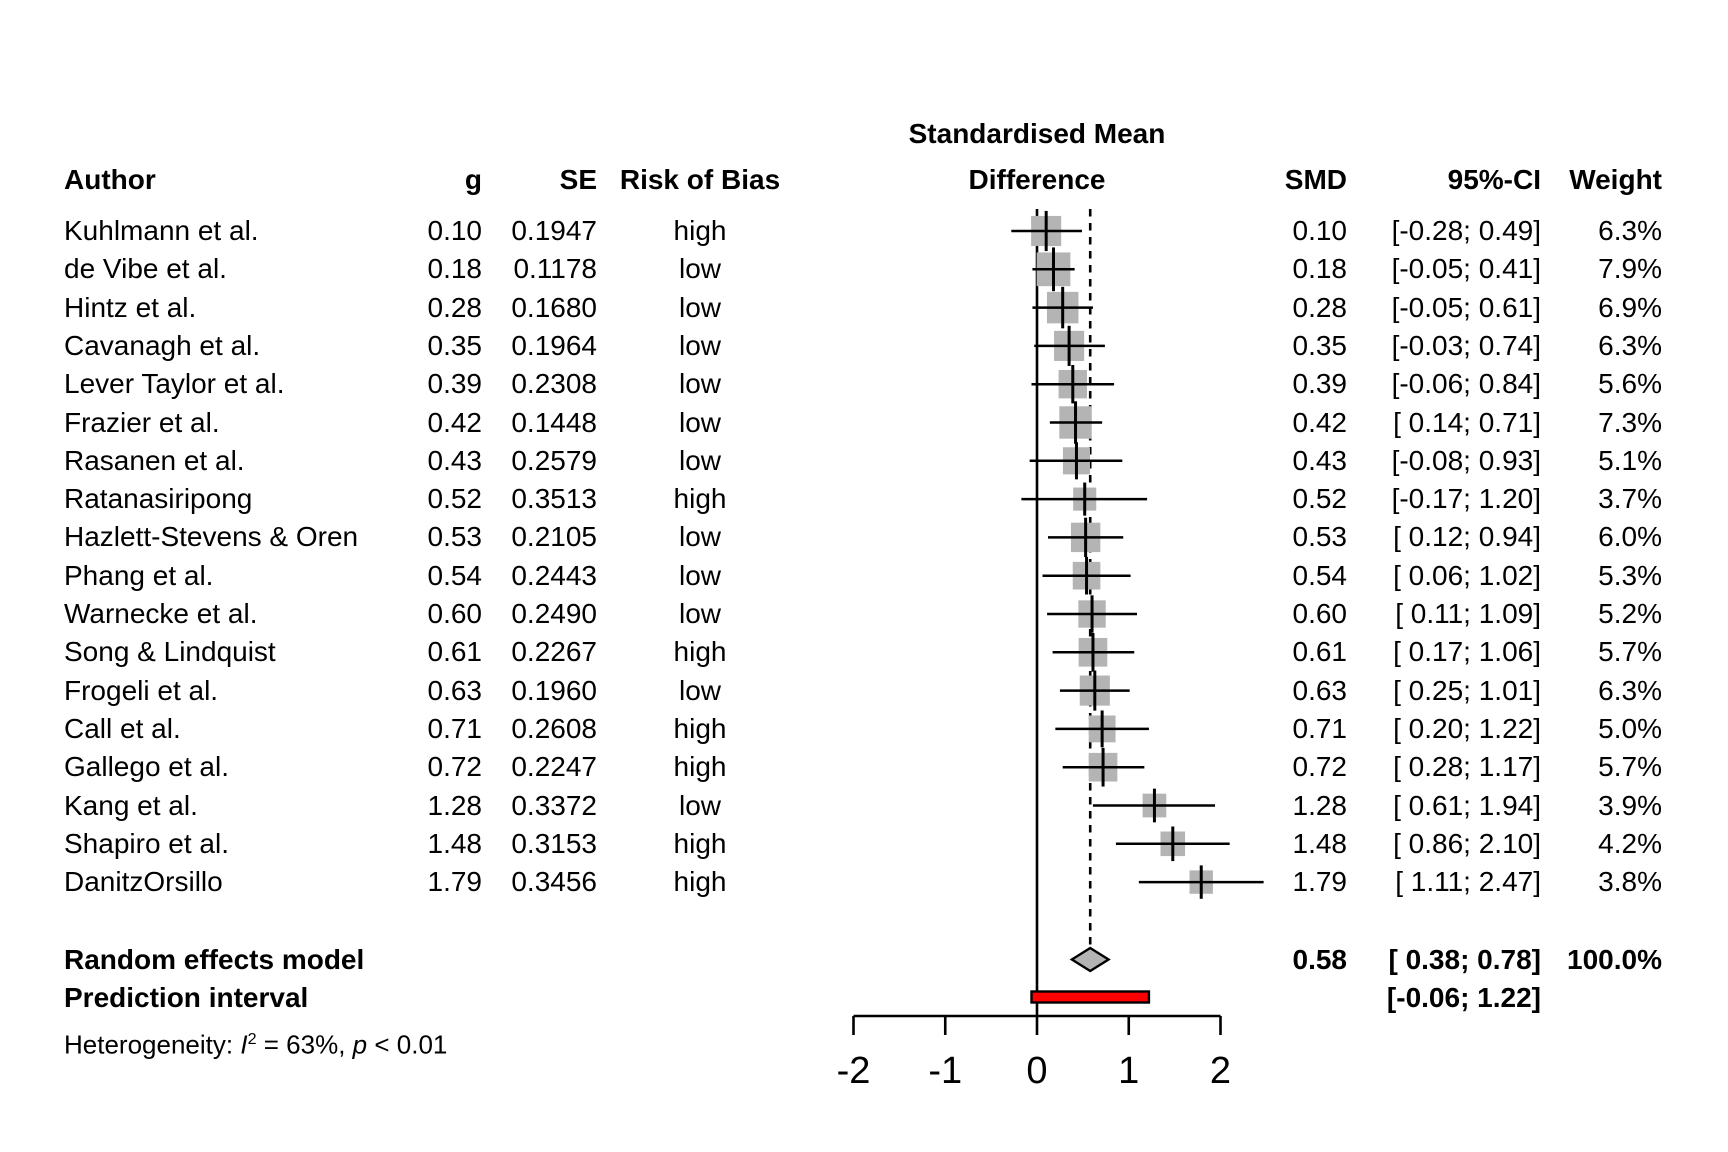 The image size is (1728, 1152). Describe the element at coordinates (1320, 383) in the screenshot. I see `study-smd: 0.39` at that location.